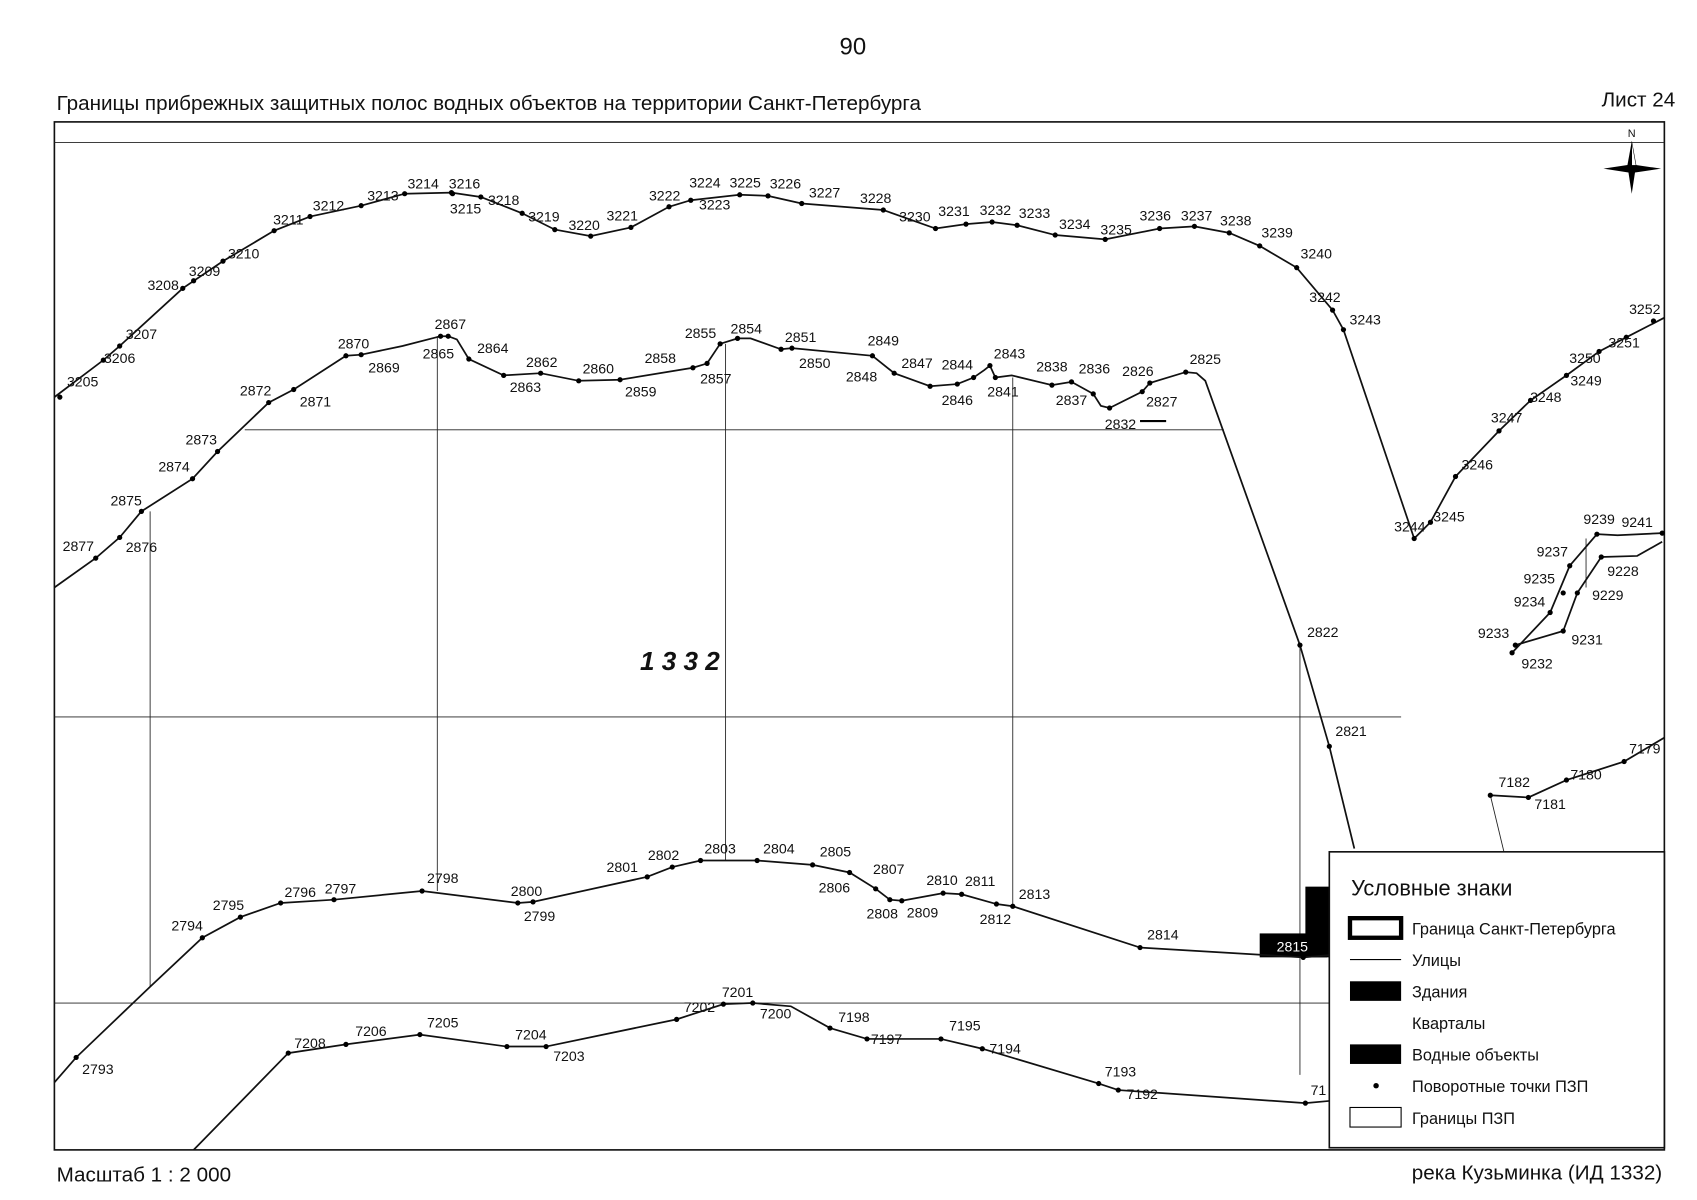 The height and width of the screenshot is (1200, 1697). Describe the element at coordinates (1587, 640) in the screenshot. I see `point-label: 9231` at that location.